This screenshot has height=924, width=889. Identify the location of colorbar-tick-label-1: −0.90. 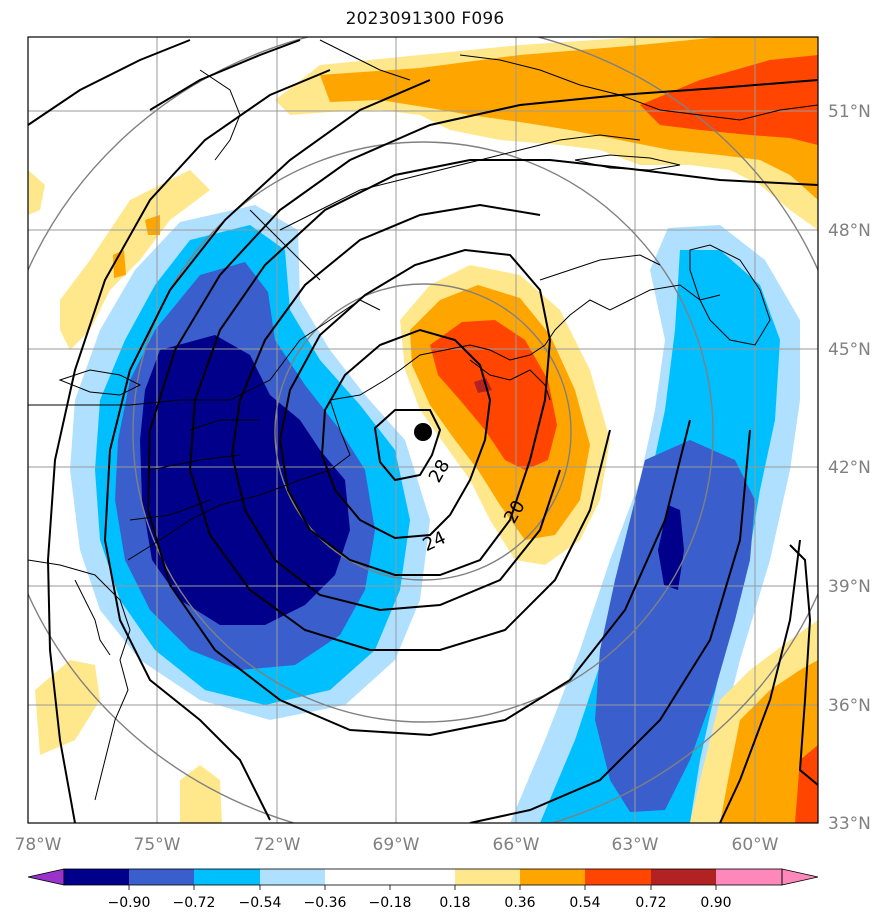
(129, 903).